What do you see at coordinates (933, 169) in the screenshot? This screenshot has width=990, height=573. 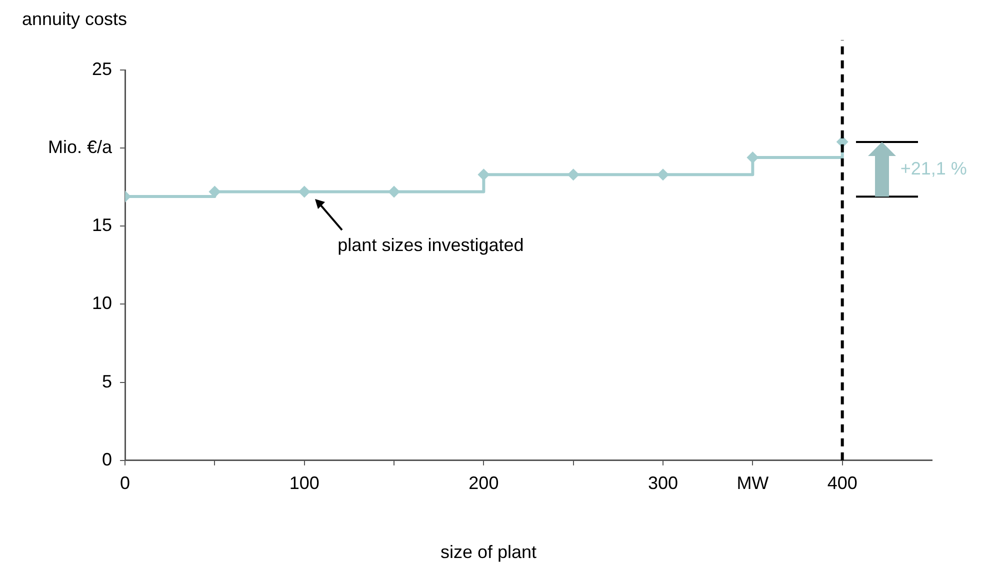 I see `annotation: +21,1 %` at bounding box center [933, 169].